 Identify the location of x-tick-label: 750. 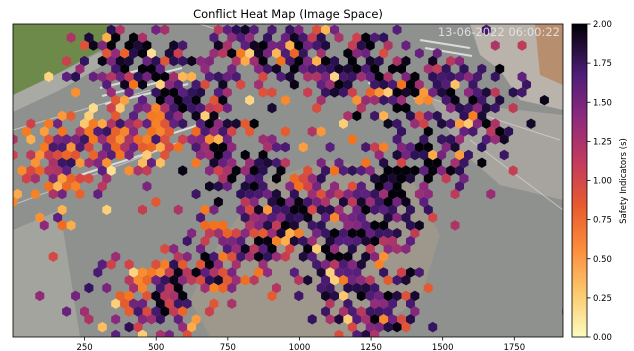
(228, 347).